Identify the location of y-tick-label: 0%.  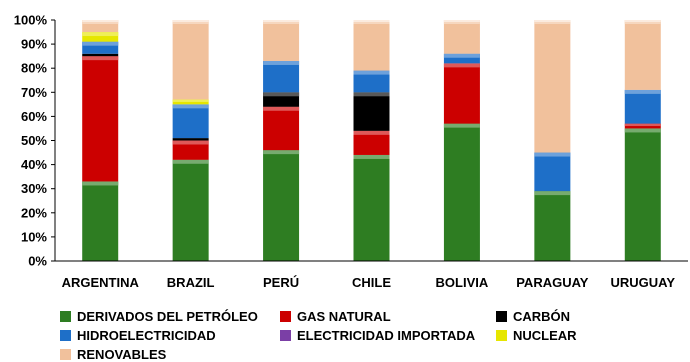
(37, 261).